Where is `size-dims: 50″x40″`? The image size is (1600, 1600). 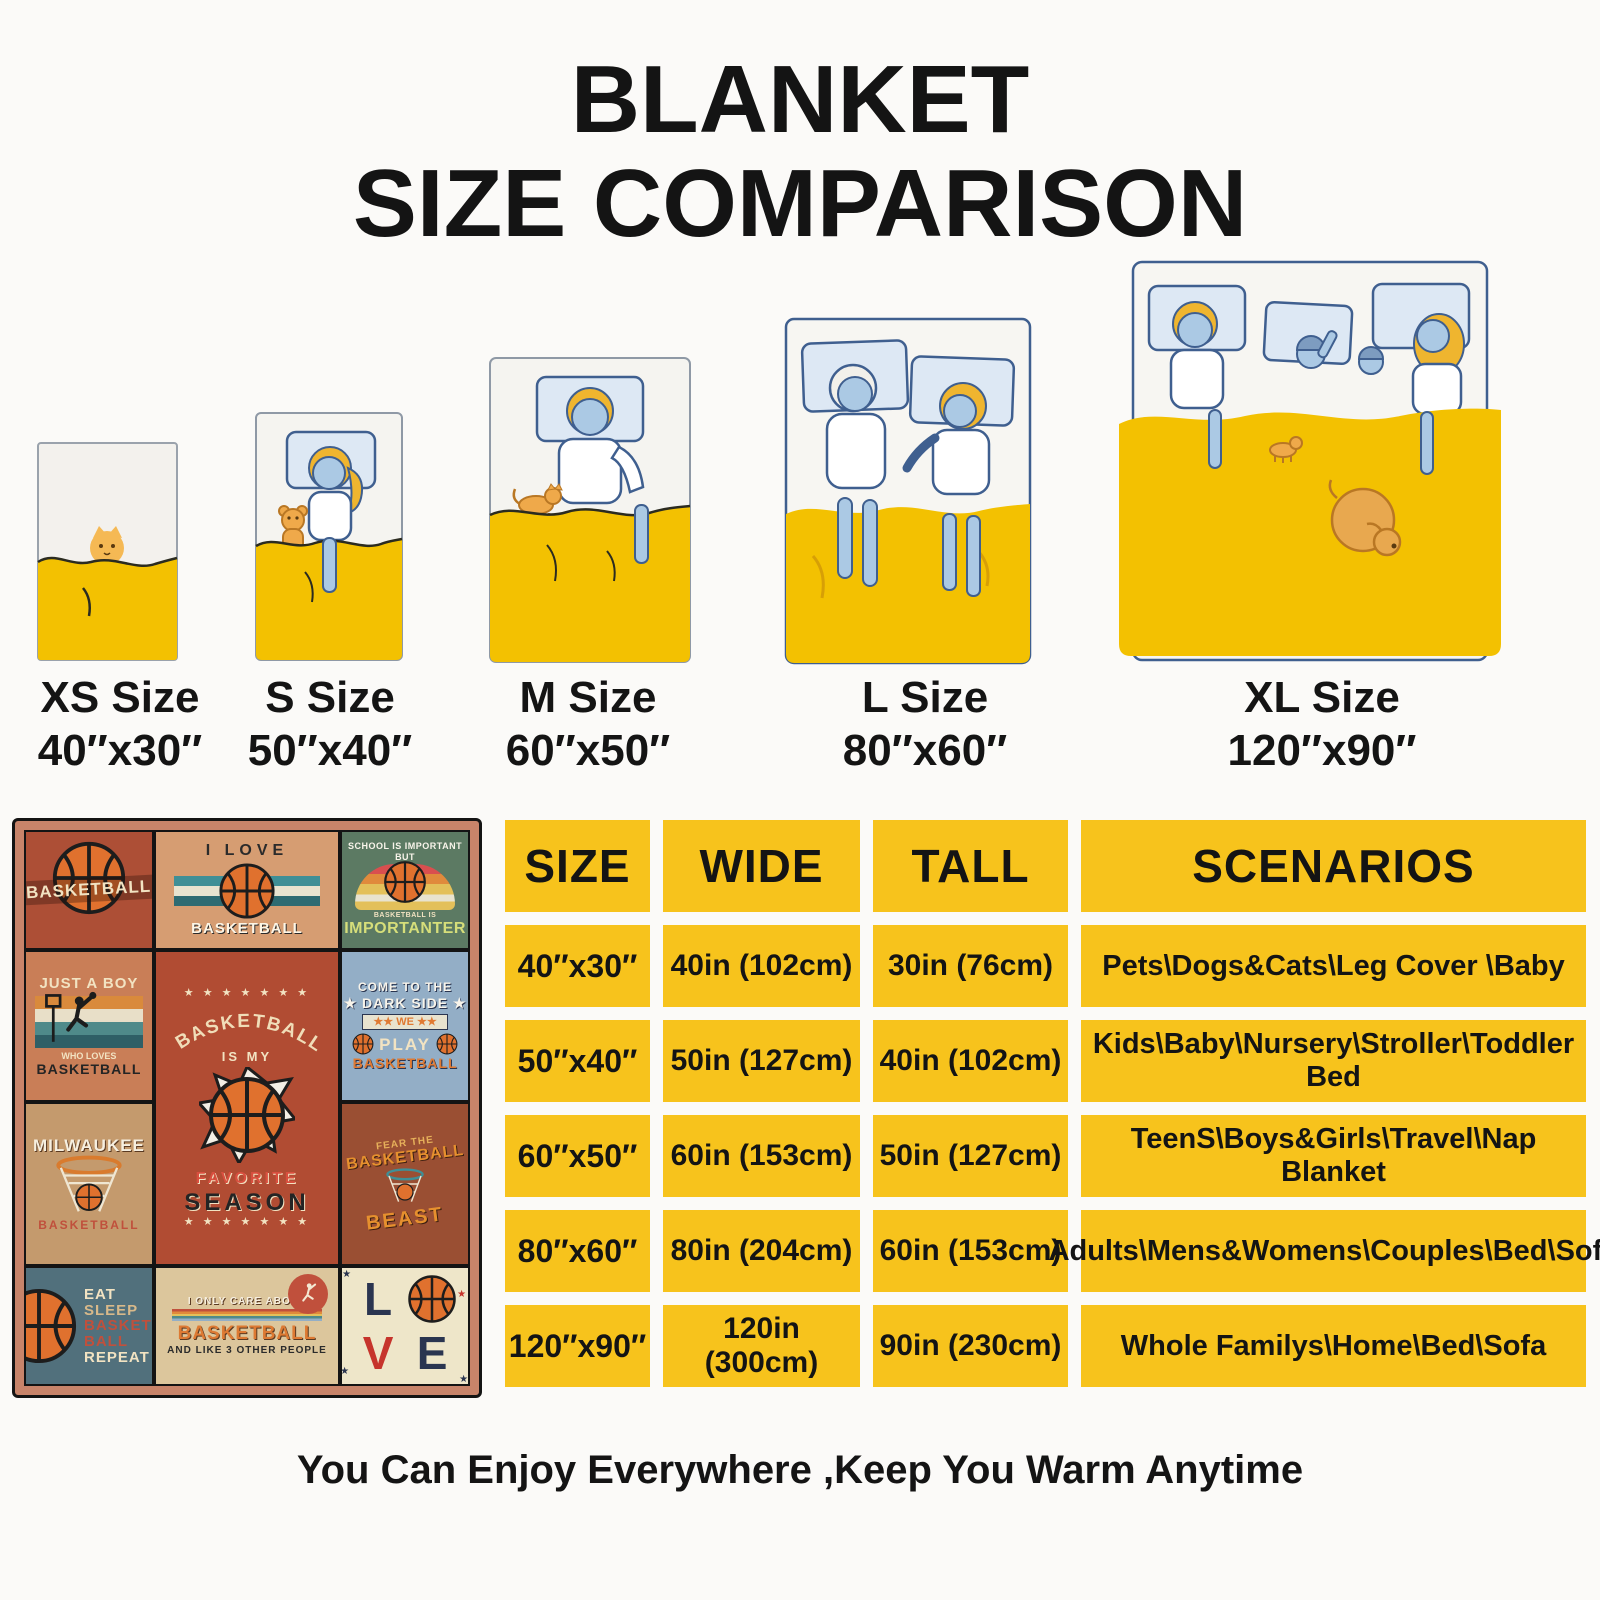 size-dims: 50″x40″ is located at coordinates (330, 750).